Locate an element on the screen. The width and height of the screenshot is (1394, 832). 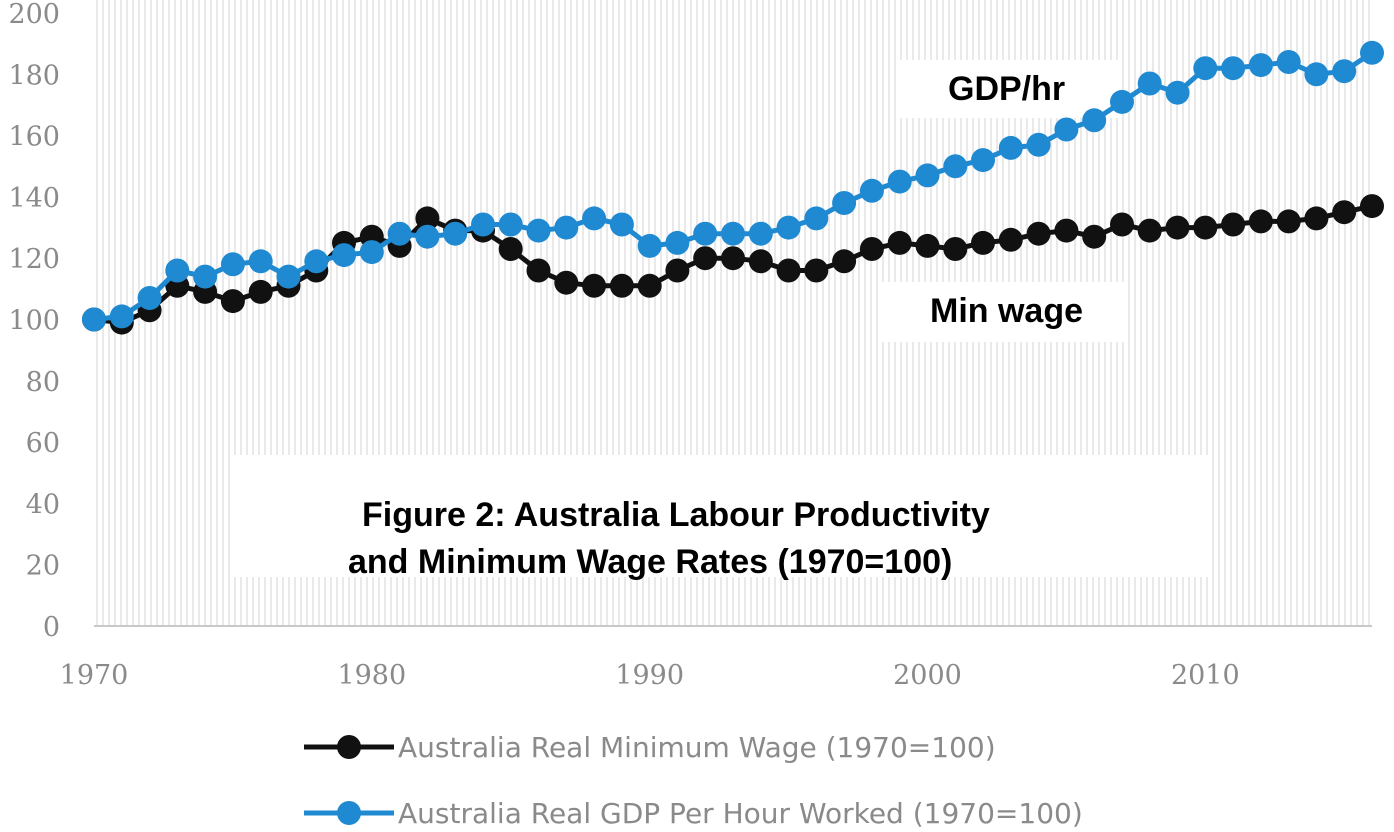
data-point-gdp-2014 is located at coordinates (1316, 74).